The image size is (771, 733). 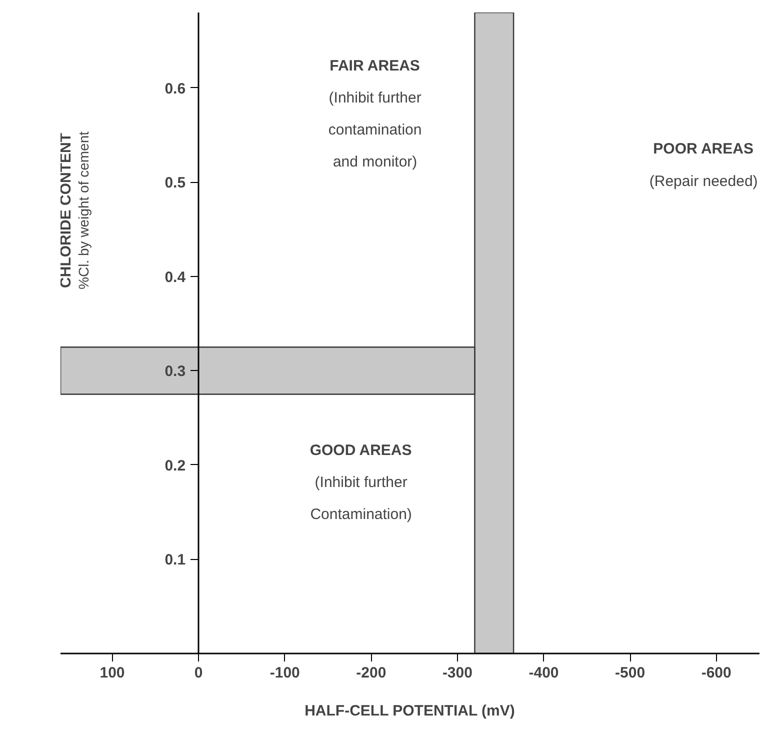 What do you see at coordinates (175, 89) in the screenshot?
I see `y-tick-label: 0.6` at bounding box center [175, 89].